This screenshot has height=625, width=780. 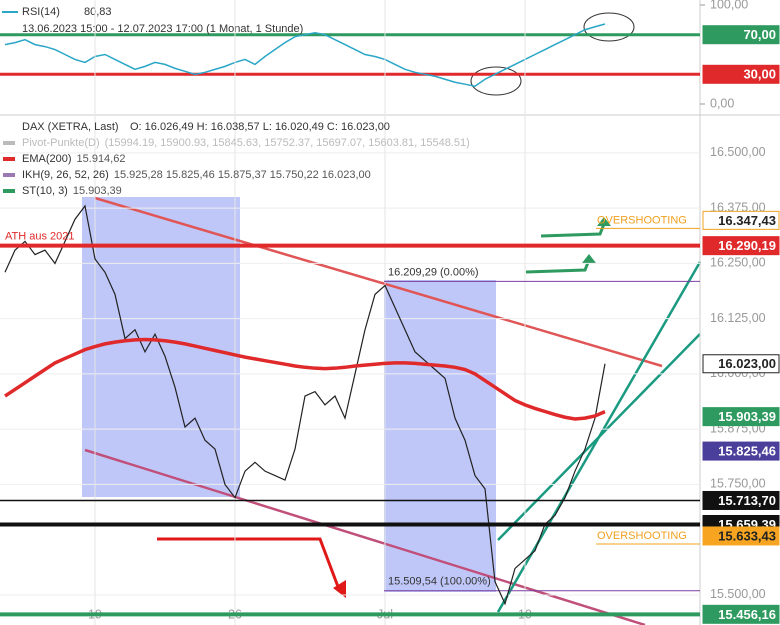 What do you see at coordinates (305, 55) in the screenshot?
I see `rsi-line` at bounding box center [305, 55].